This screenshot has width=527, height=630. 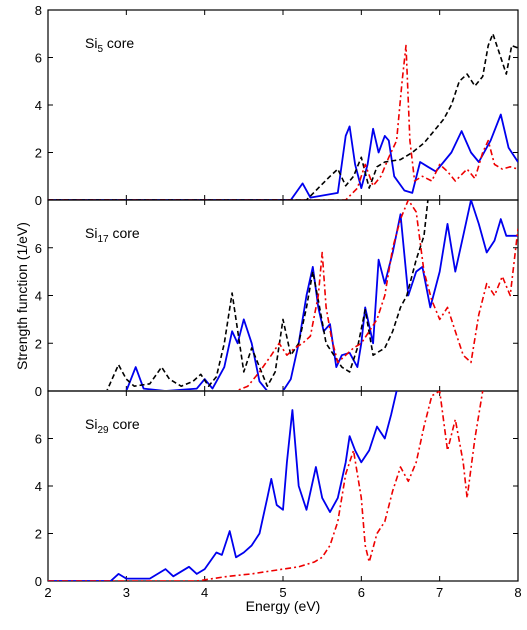 I want to click on panel-label-sub: 17, so click(x=103, y=239).